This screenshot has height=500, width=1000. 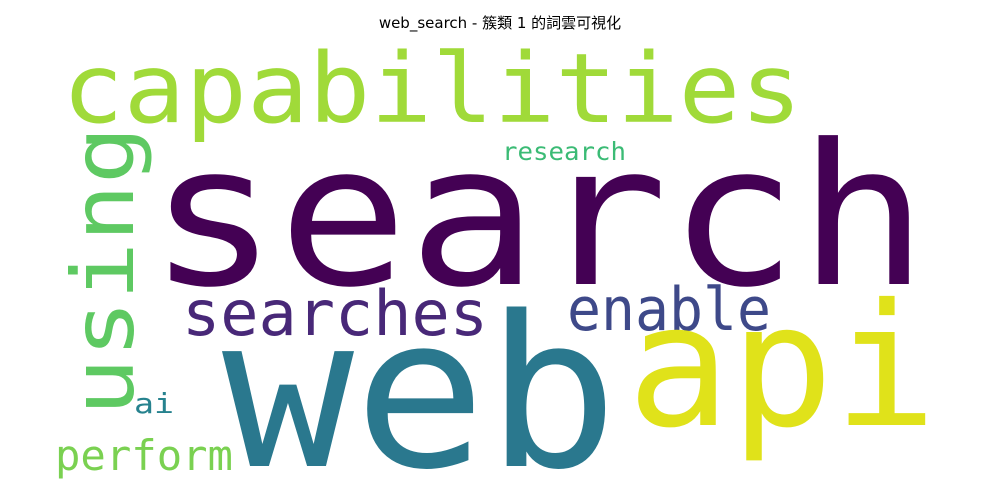 What do you see at coordinates (500, 23) in the screenshot?
I see `chart-title: web_search - 簇類 1 的詞雲可視化` at bounding box center [500, 23].